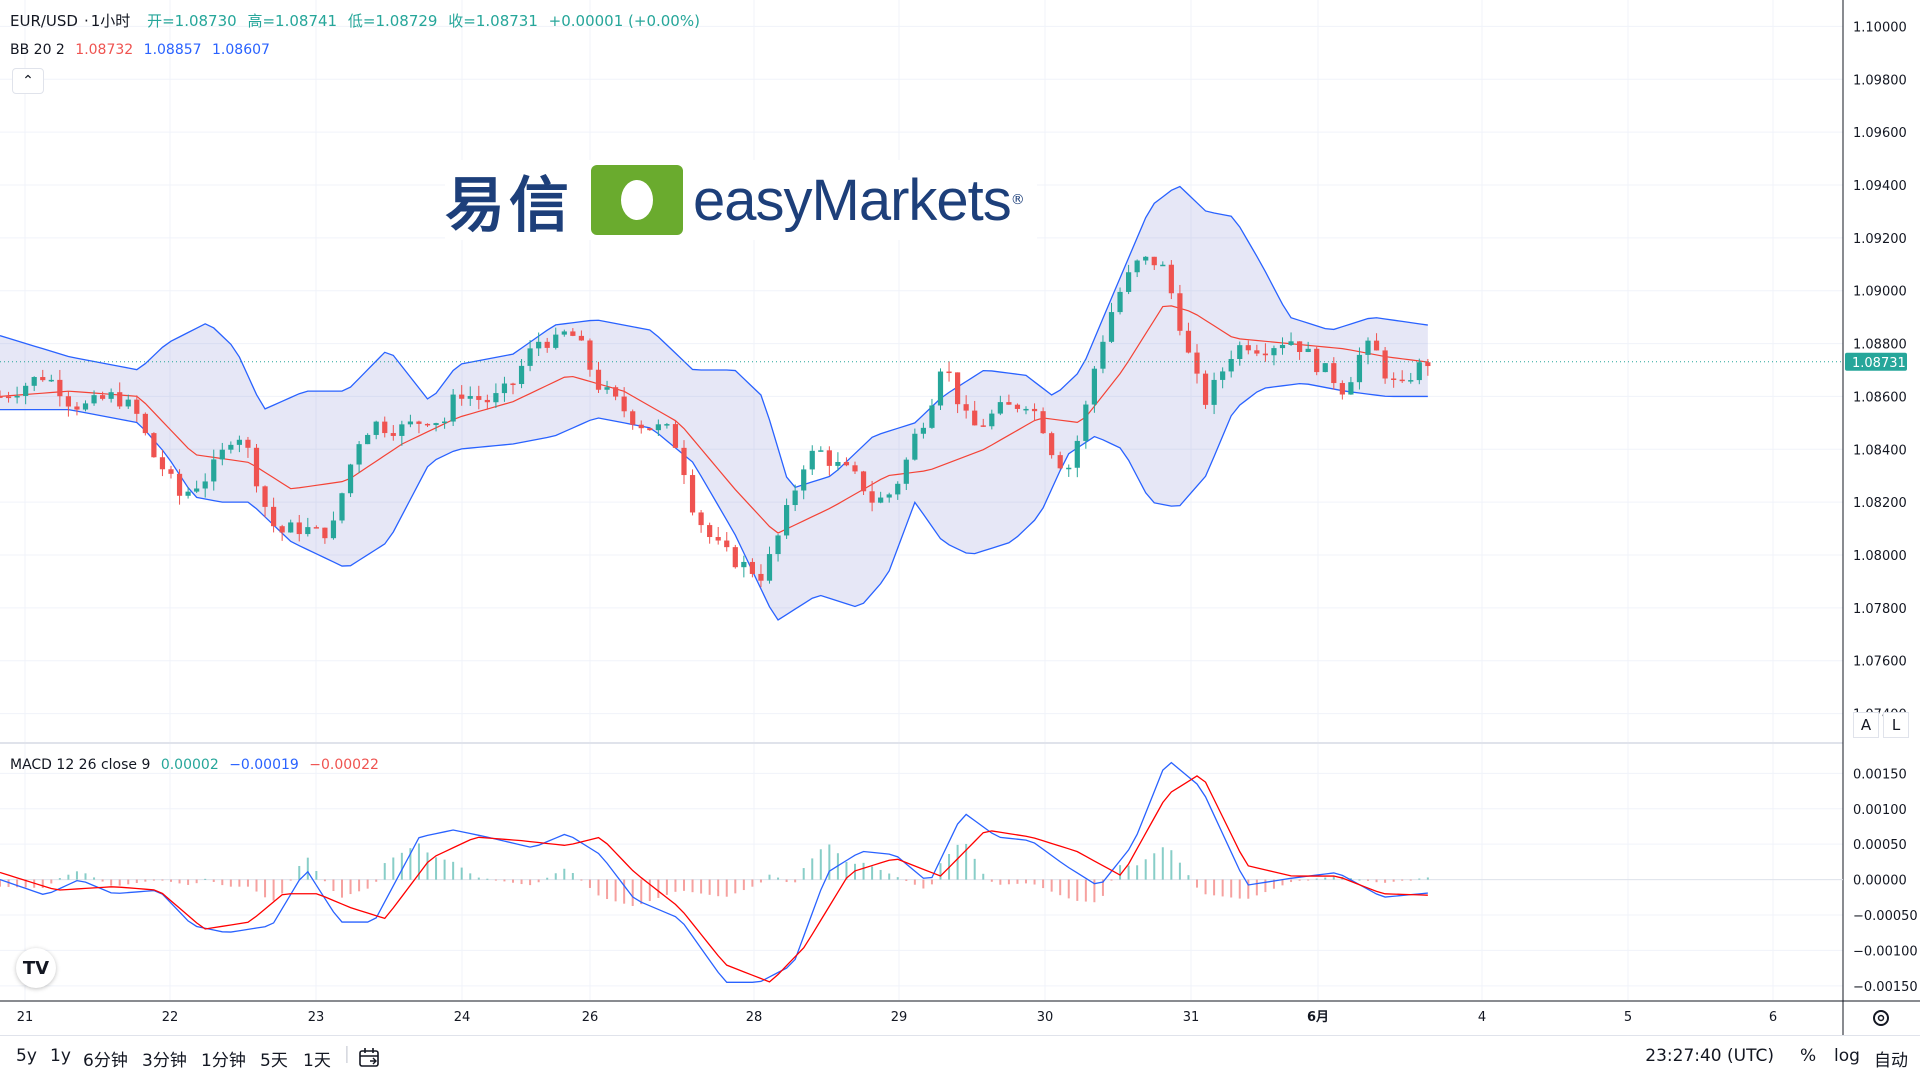 This screenshot has width=1920, height=1081. I want to click on macd-axis-label: −0.00150, so click(1885, 987).